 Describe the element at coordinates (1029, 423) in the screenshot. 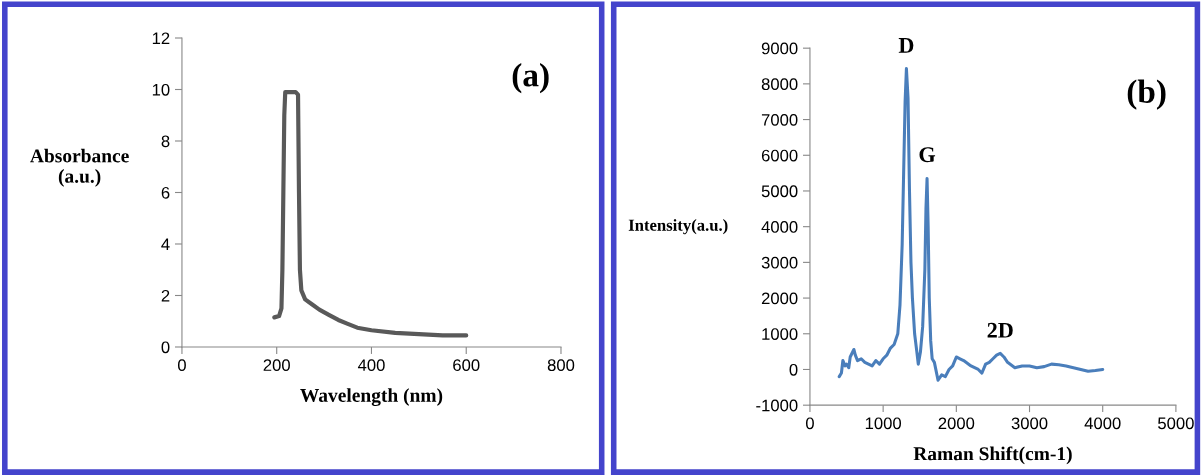

I see `x-tick-label: 3000` at that location.